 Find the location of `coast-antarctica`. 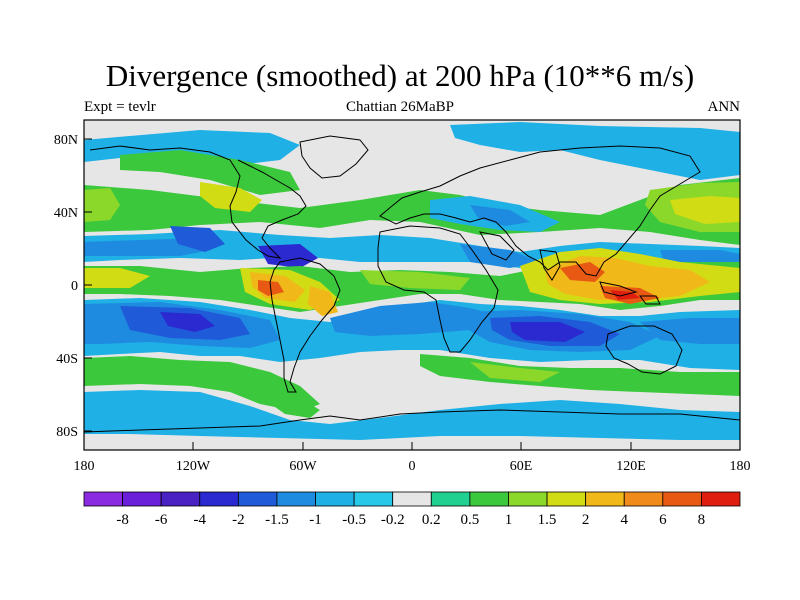

coast-antarctica is located at coordinates (412, 421).